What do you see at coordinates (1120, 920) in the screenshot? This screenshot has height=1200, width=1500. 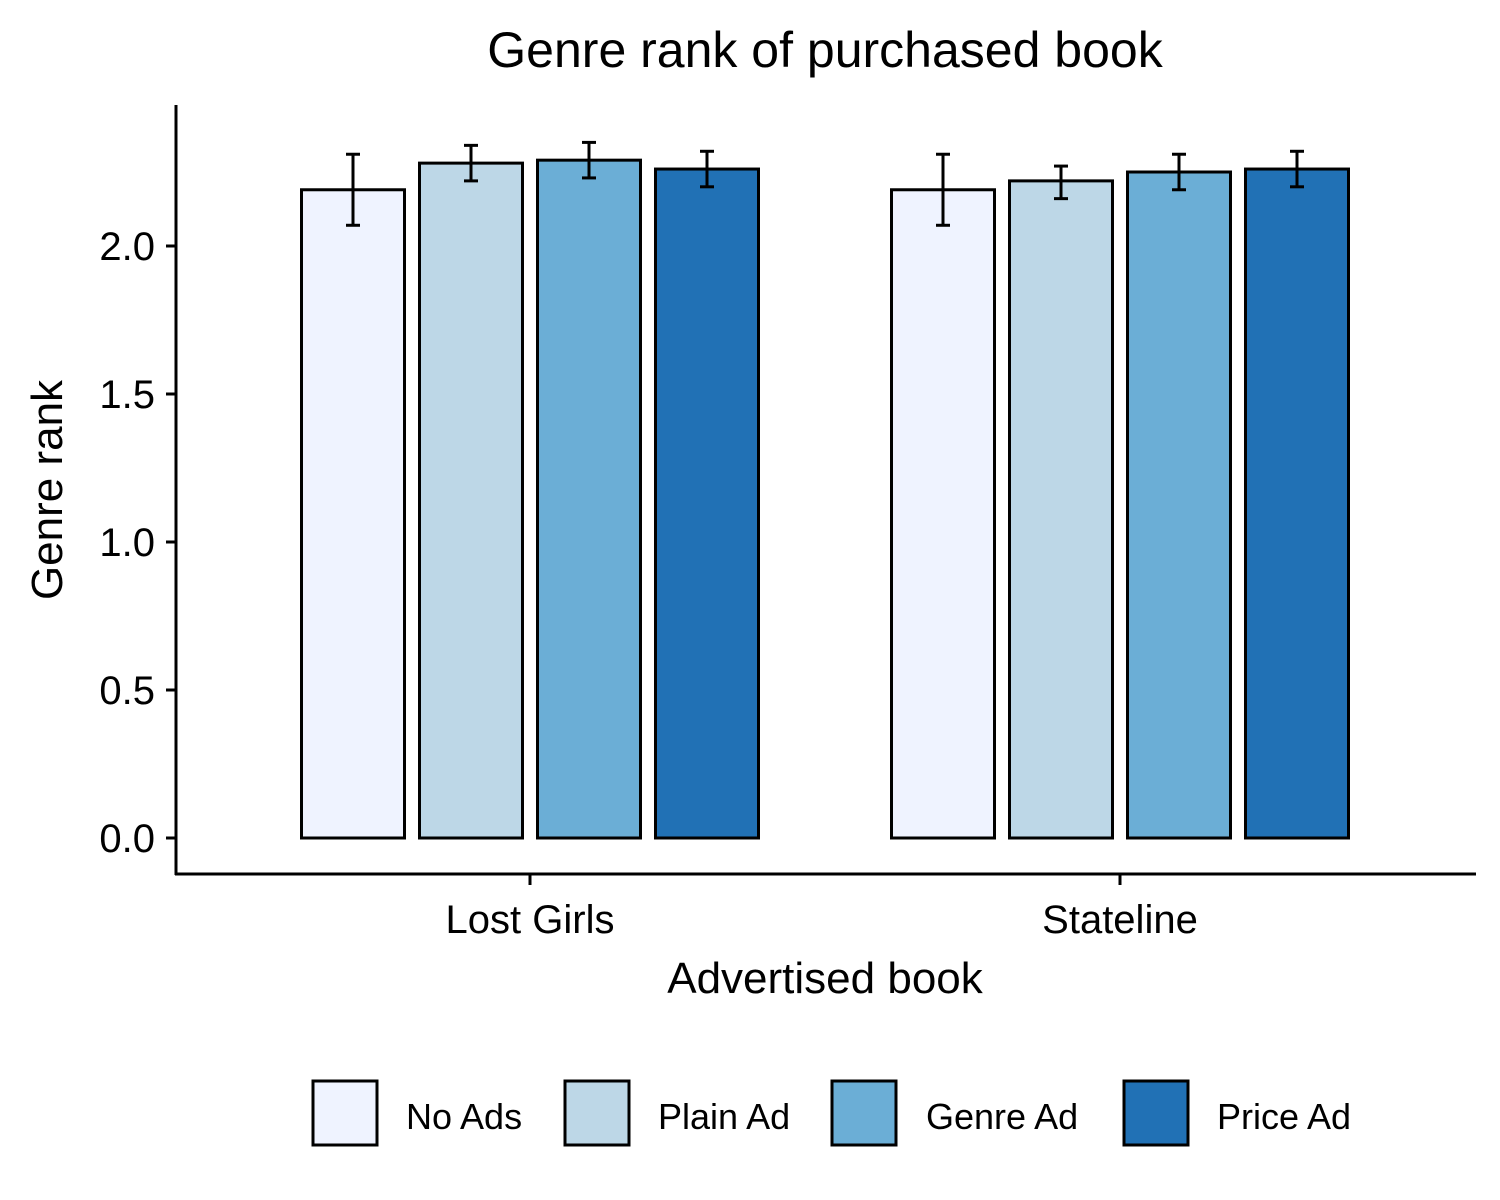 I see `x-tick-label: Stateline` at bounding box center [1120, 920].